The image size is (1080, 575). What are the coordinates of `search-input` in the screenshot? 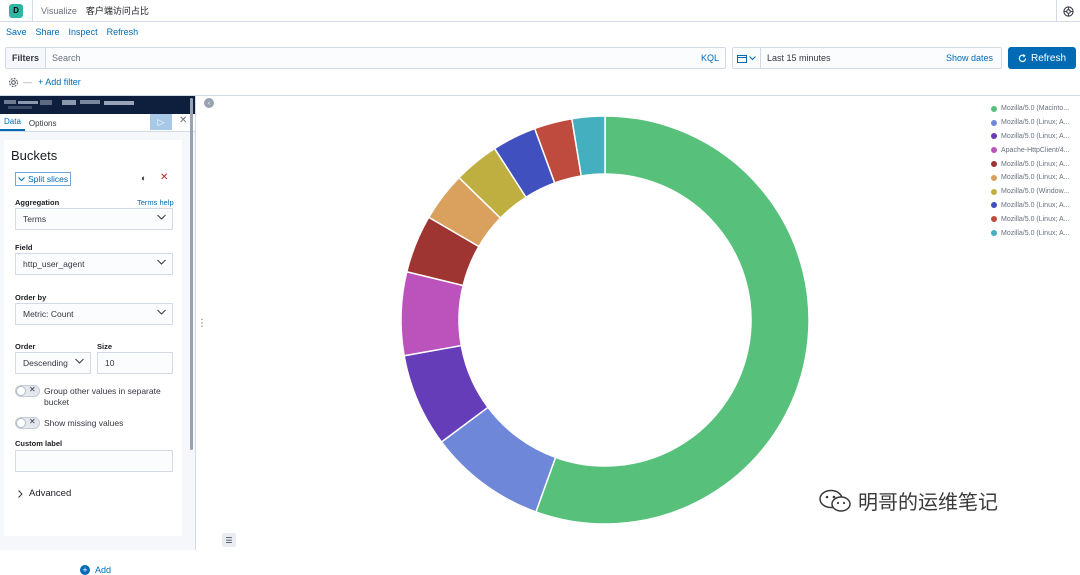 It's located at (373, 58).